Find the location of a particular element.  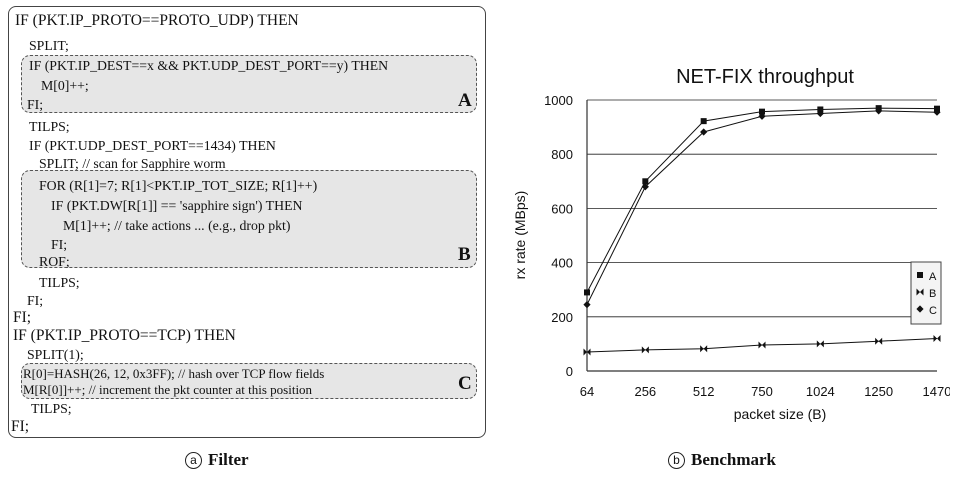

legend-box is located at coordinates (926, 293).